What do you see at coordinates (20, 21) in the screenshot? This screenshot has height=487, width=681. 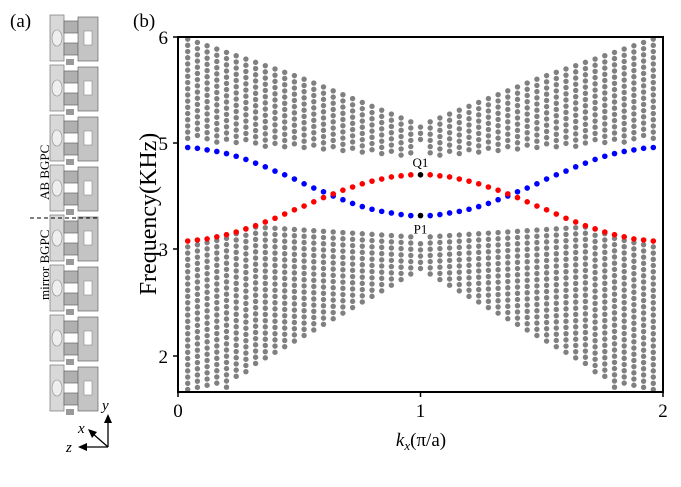 I see `panel-a-label: (a)` at bounding box center [20, 21].